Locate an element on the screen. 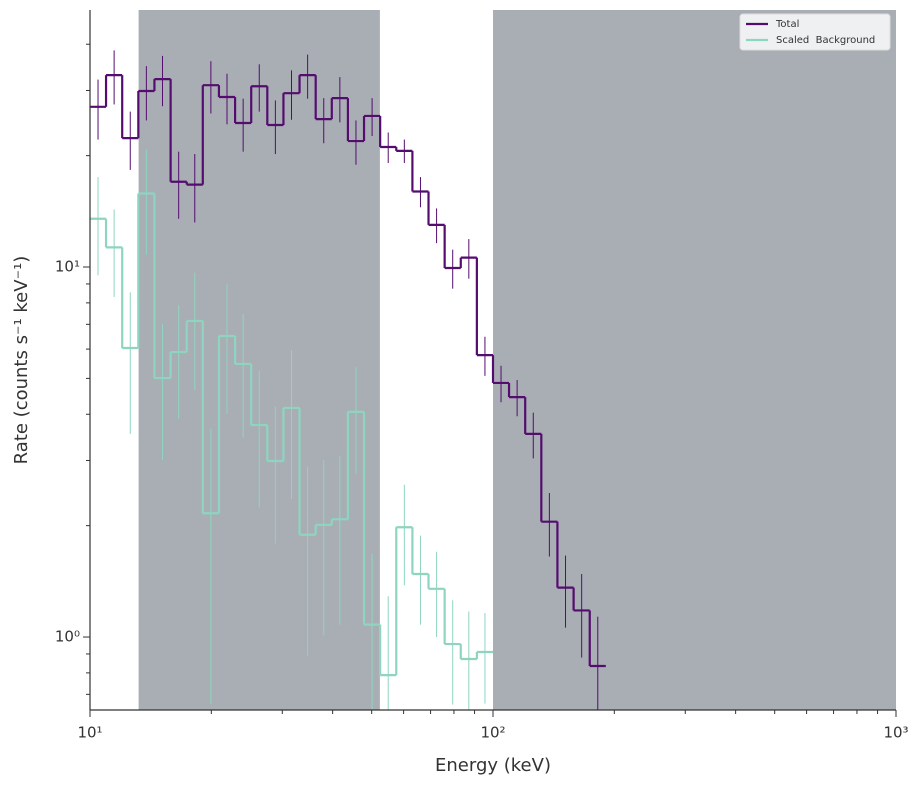  y-tick-label: 10¹ is located at coordinates (67, 267).